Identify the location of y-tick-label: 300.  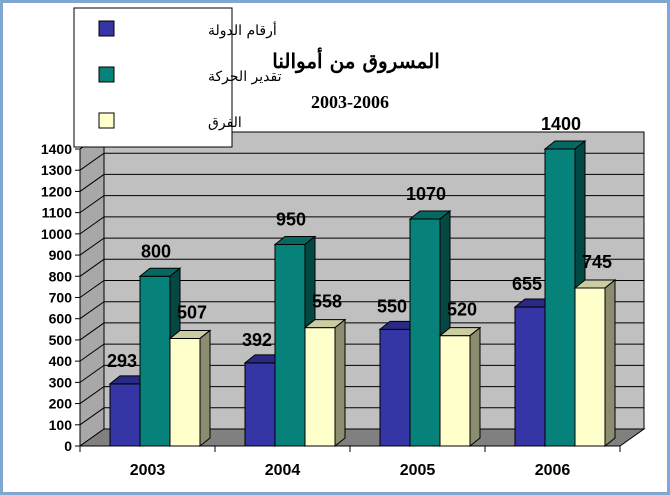
(61, 382).